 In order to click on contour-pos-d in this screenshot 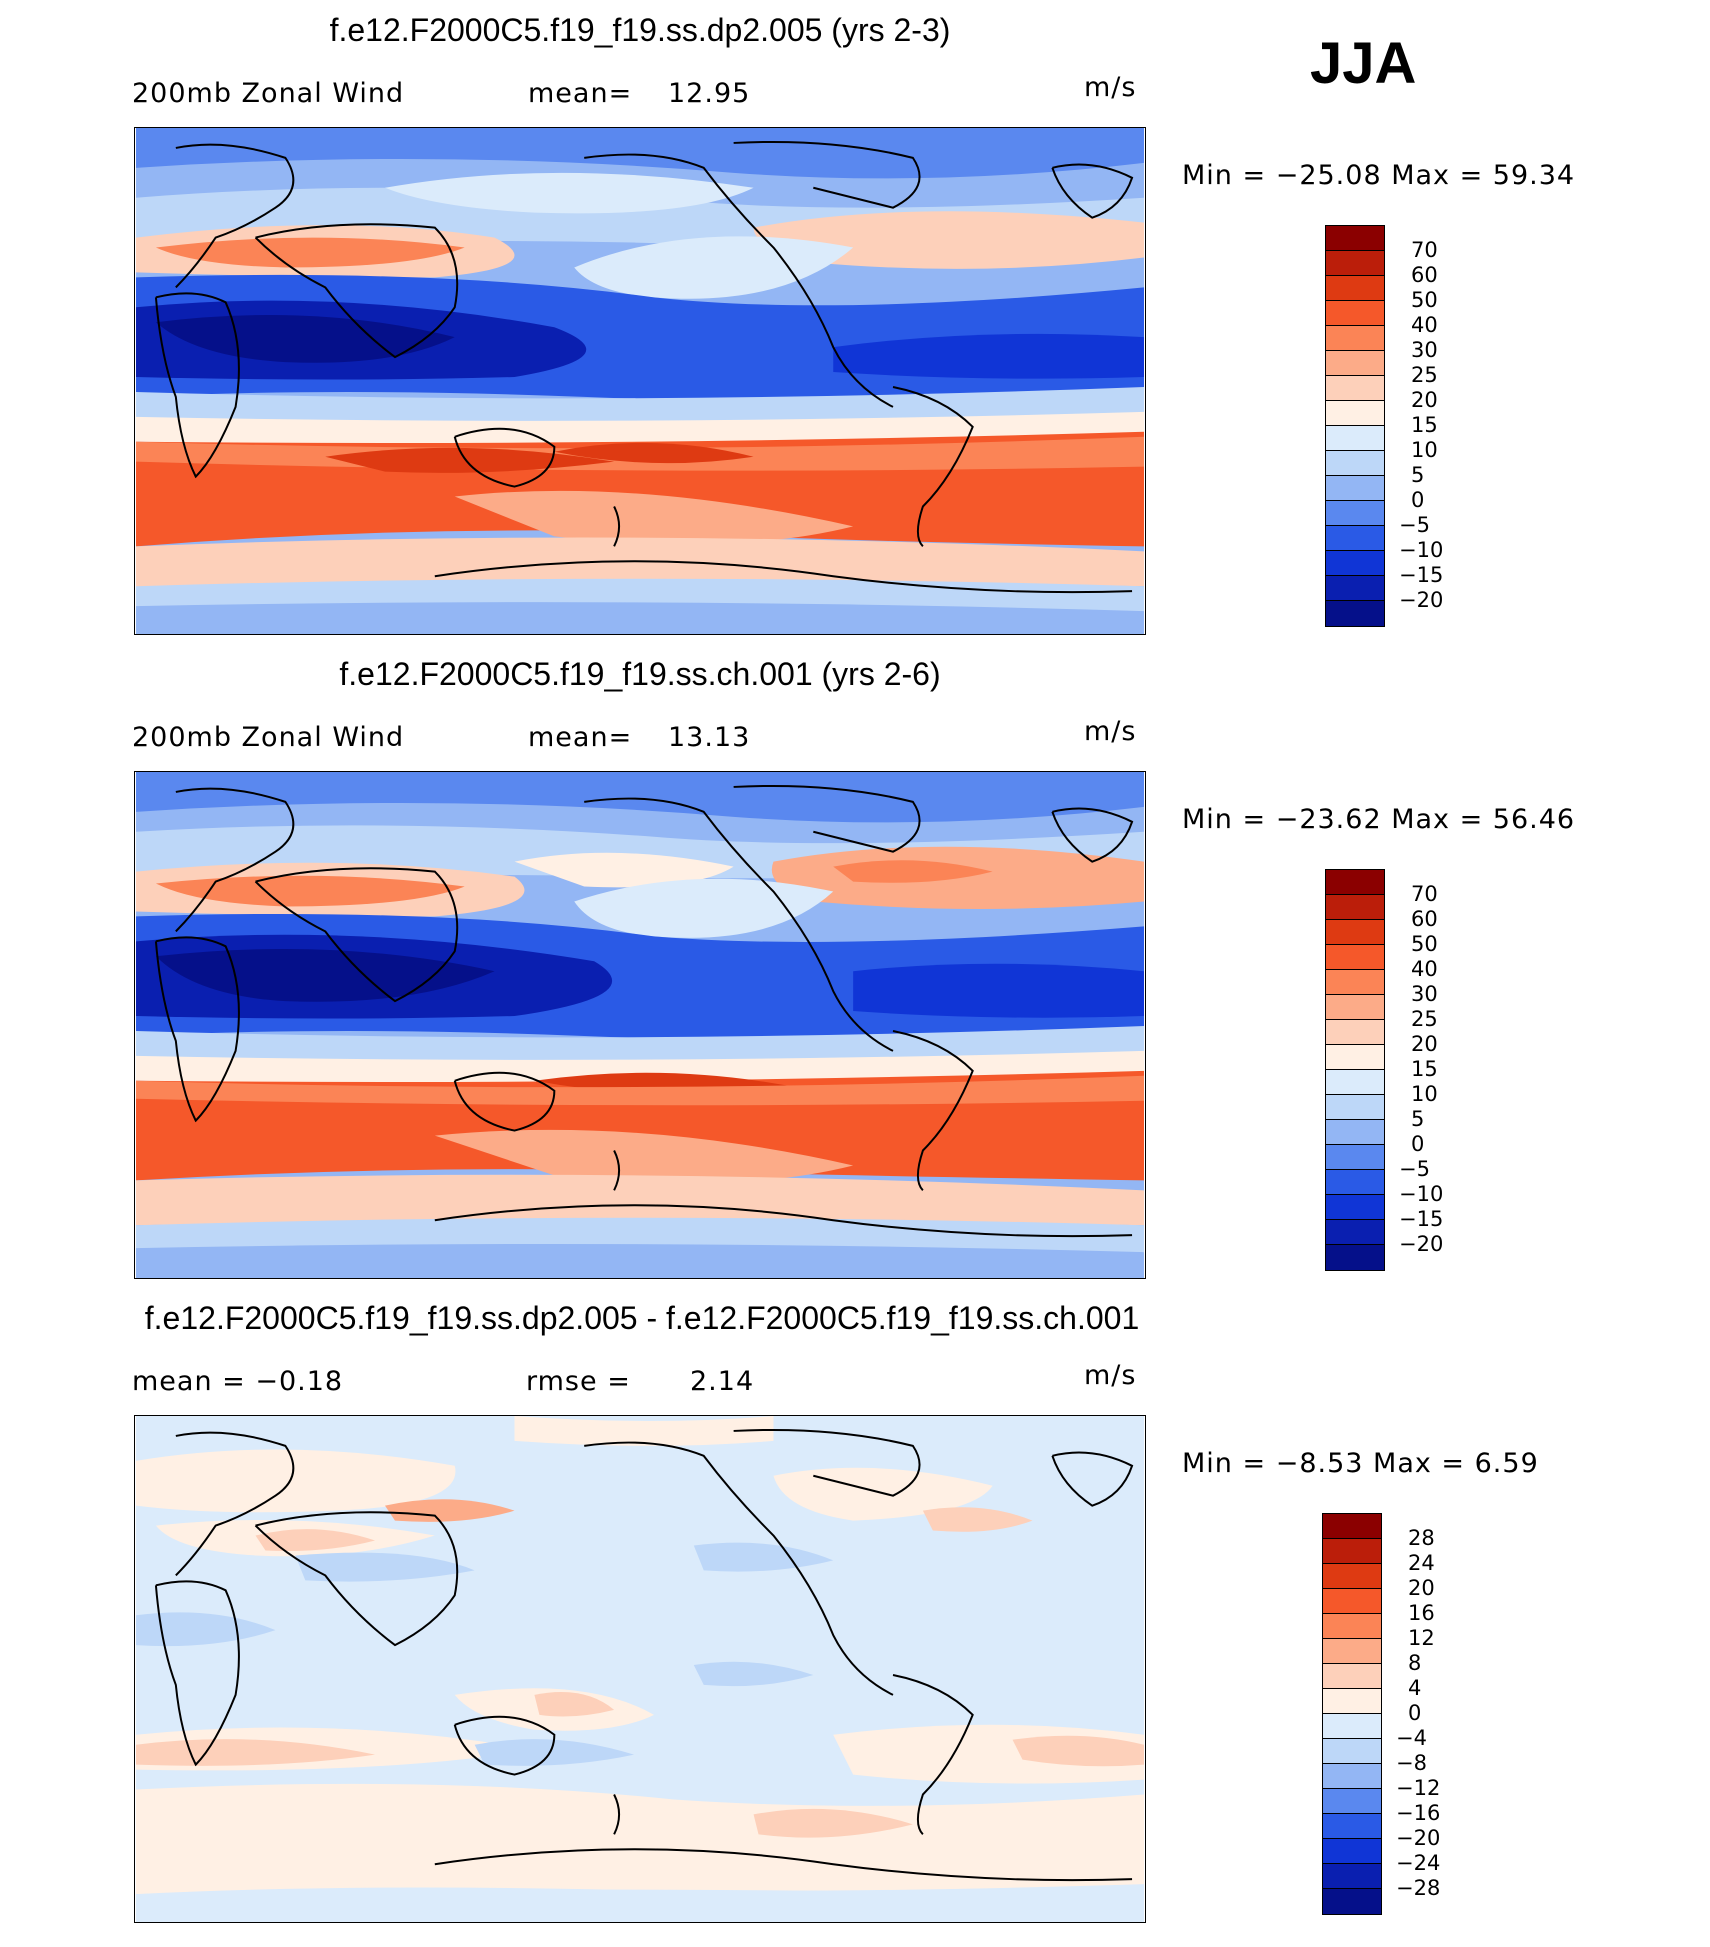, I will do `click(450, 1510)`.